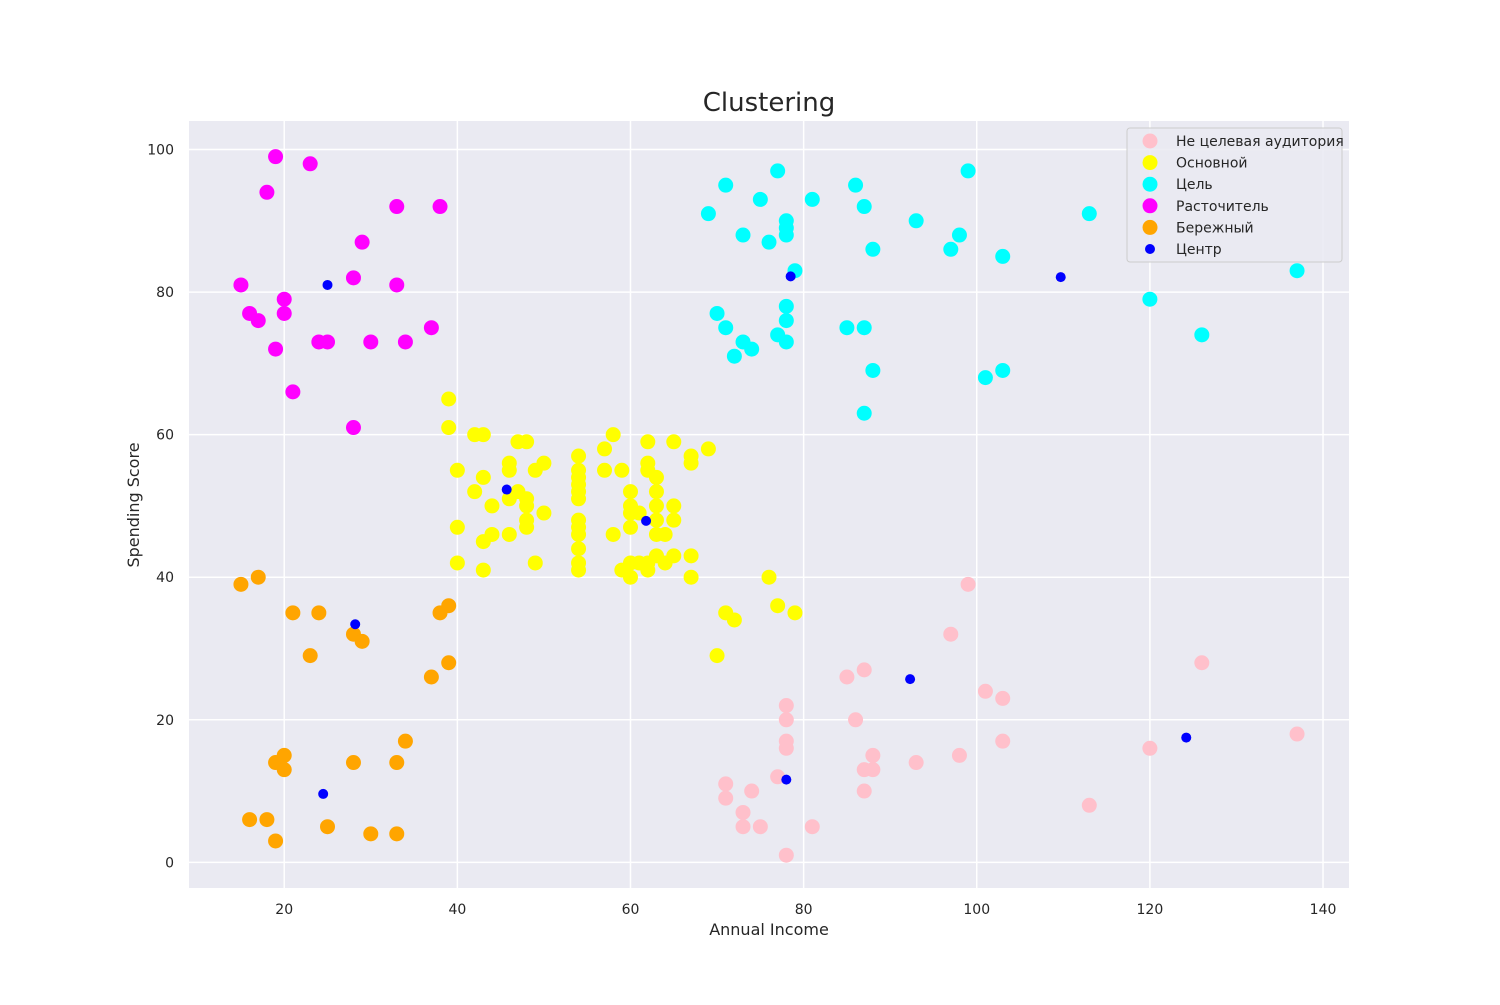 The width and height of the screenshot is (1500, 1005). I want to click on legend-label: Цель, so click(1194, 185).